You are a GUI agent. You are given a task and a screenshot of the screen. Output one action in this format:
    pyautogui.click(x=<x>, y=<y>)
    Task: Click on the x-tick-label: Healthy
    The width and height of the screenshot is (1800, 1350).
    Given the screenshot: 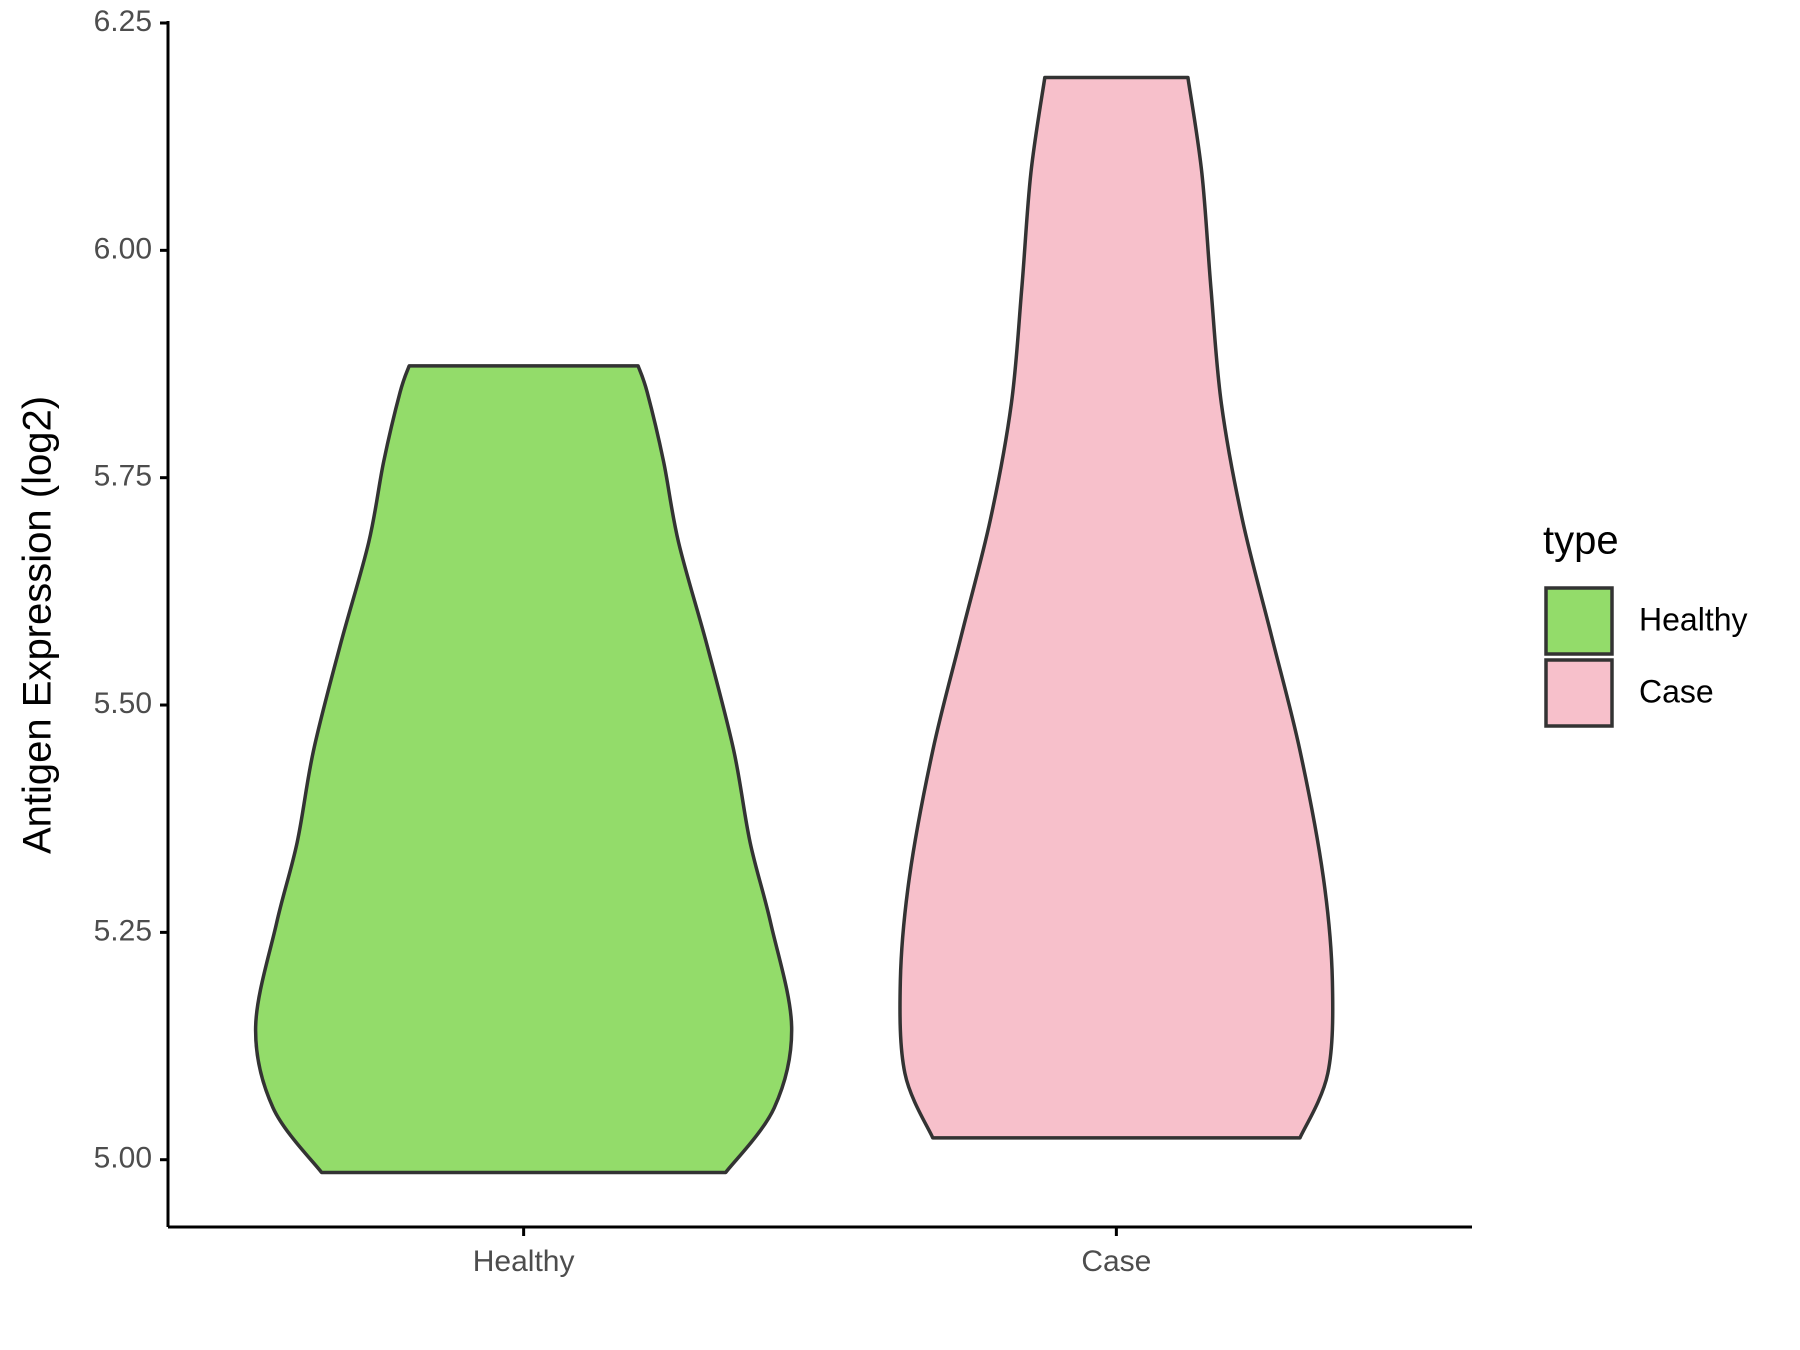 What is the action you would take?
    pyautogui.click(x=524, y=1261)
    